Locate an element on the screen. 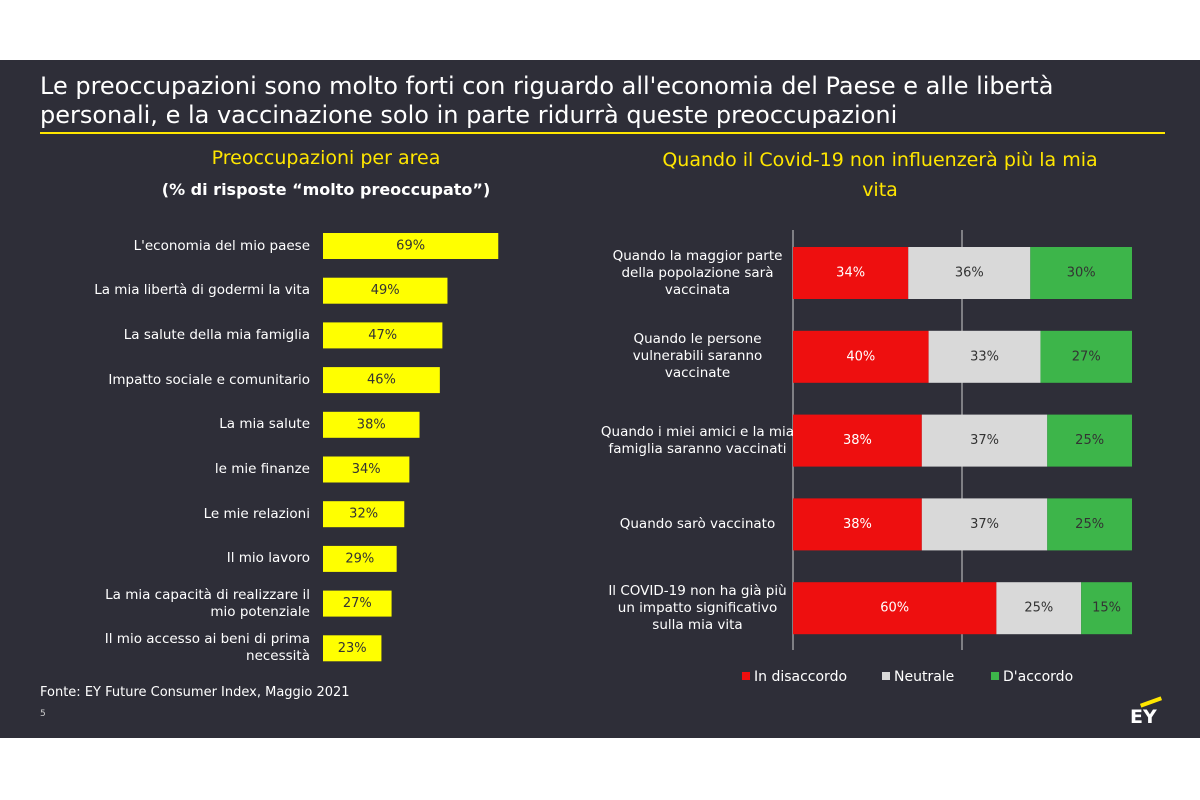  chart-title: Preoccupazioni per area is located at coordinates (326, 158).